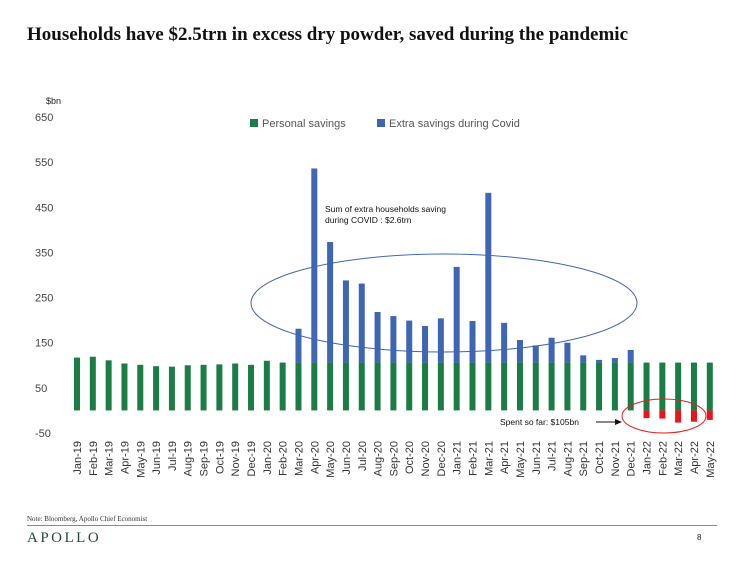  I want to click on x-tick-label: Mar-22, so click(679, 458).